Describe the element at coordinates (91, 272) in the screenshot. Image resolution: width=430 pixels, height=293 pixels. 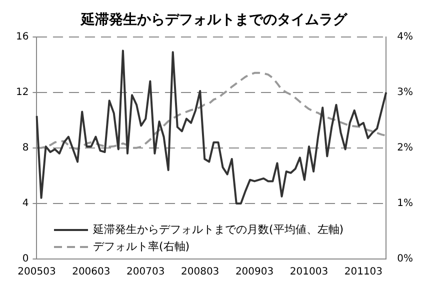
I see `x-tick-label: 200603` at that location.